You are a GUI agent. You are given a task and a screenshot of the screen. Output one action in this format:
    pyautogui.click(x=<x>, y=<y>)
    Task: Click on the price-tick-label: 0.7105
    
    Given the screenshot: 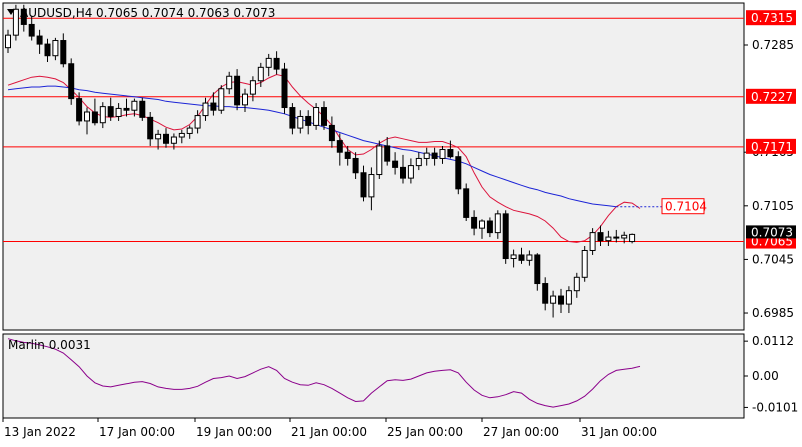 What is the action you would take?
    pyautogui.click(x=773, y=206)
    